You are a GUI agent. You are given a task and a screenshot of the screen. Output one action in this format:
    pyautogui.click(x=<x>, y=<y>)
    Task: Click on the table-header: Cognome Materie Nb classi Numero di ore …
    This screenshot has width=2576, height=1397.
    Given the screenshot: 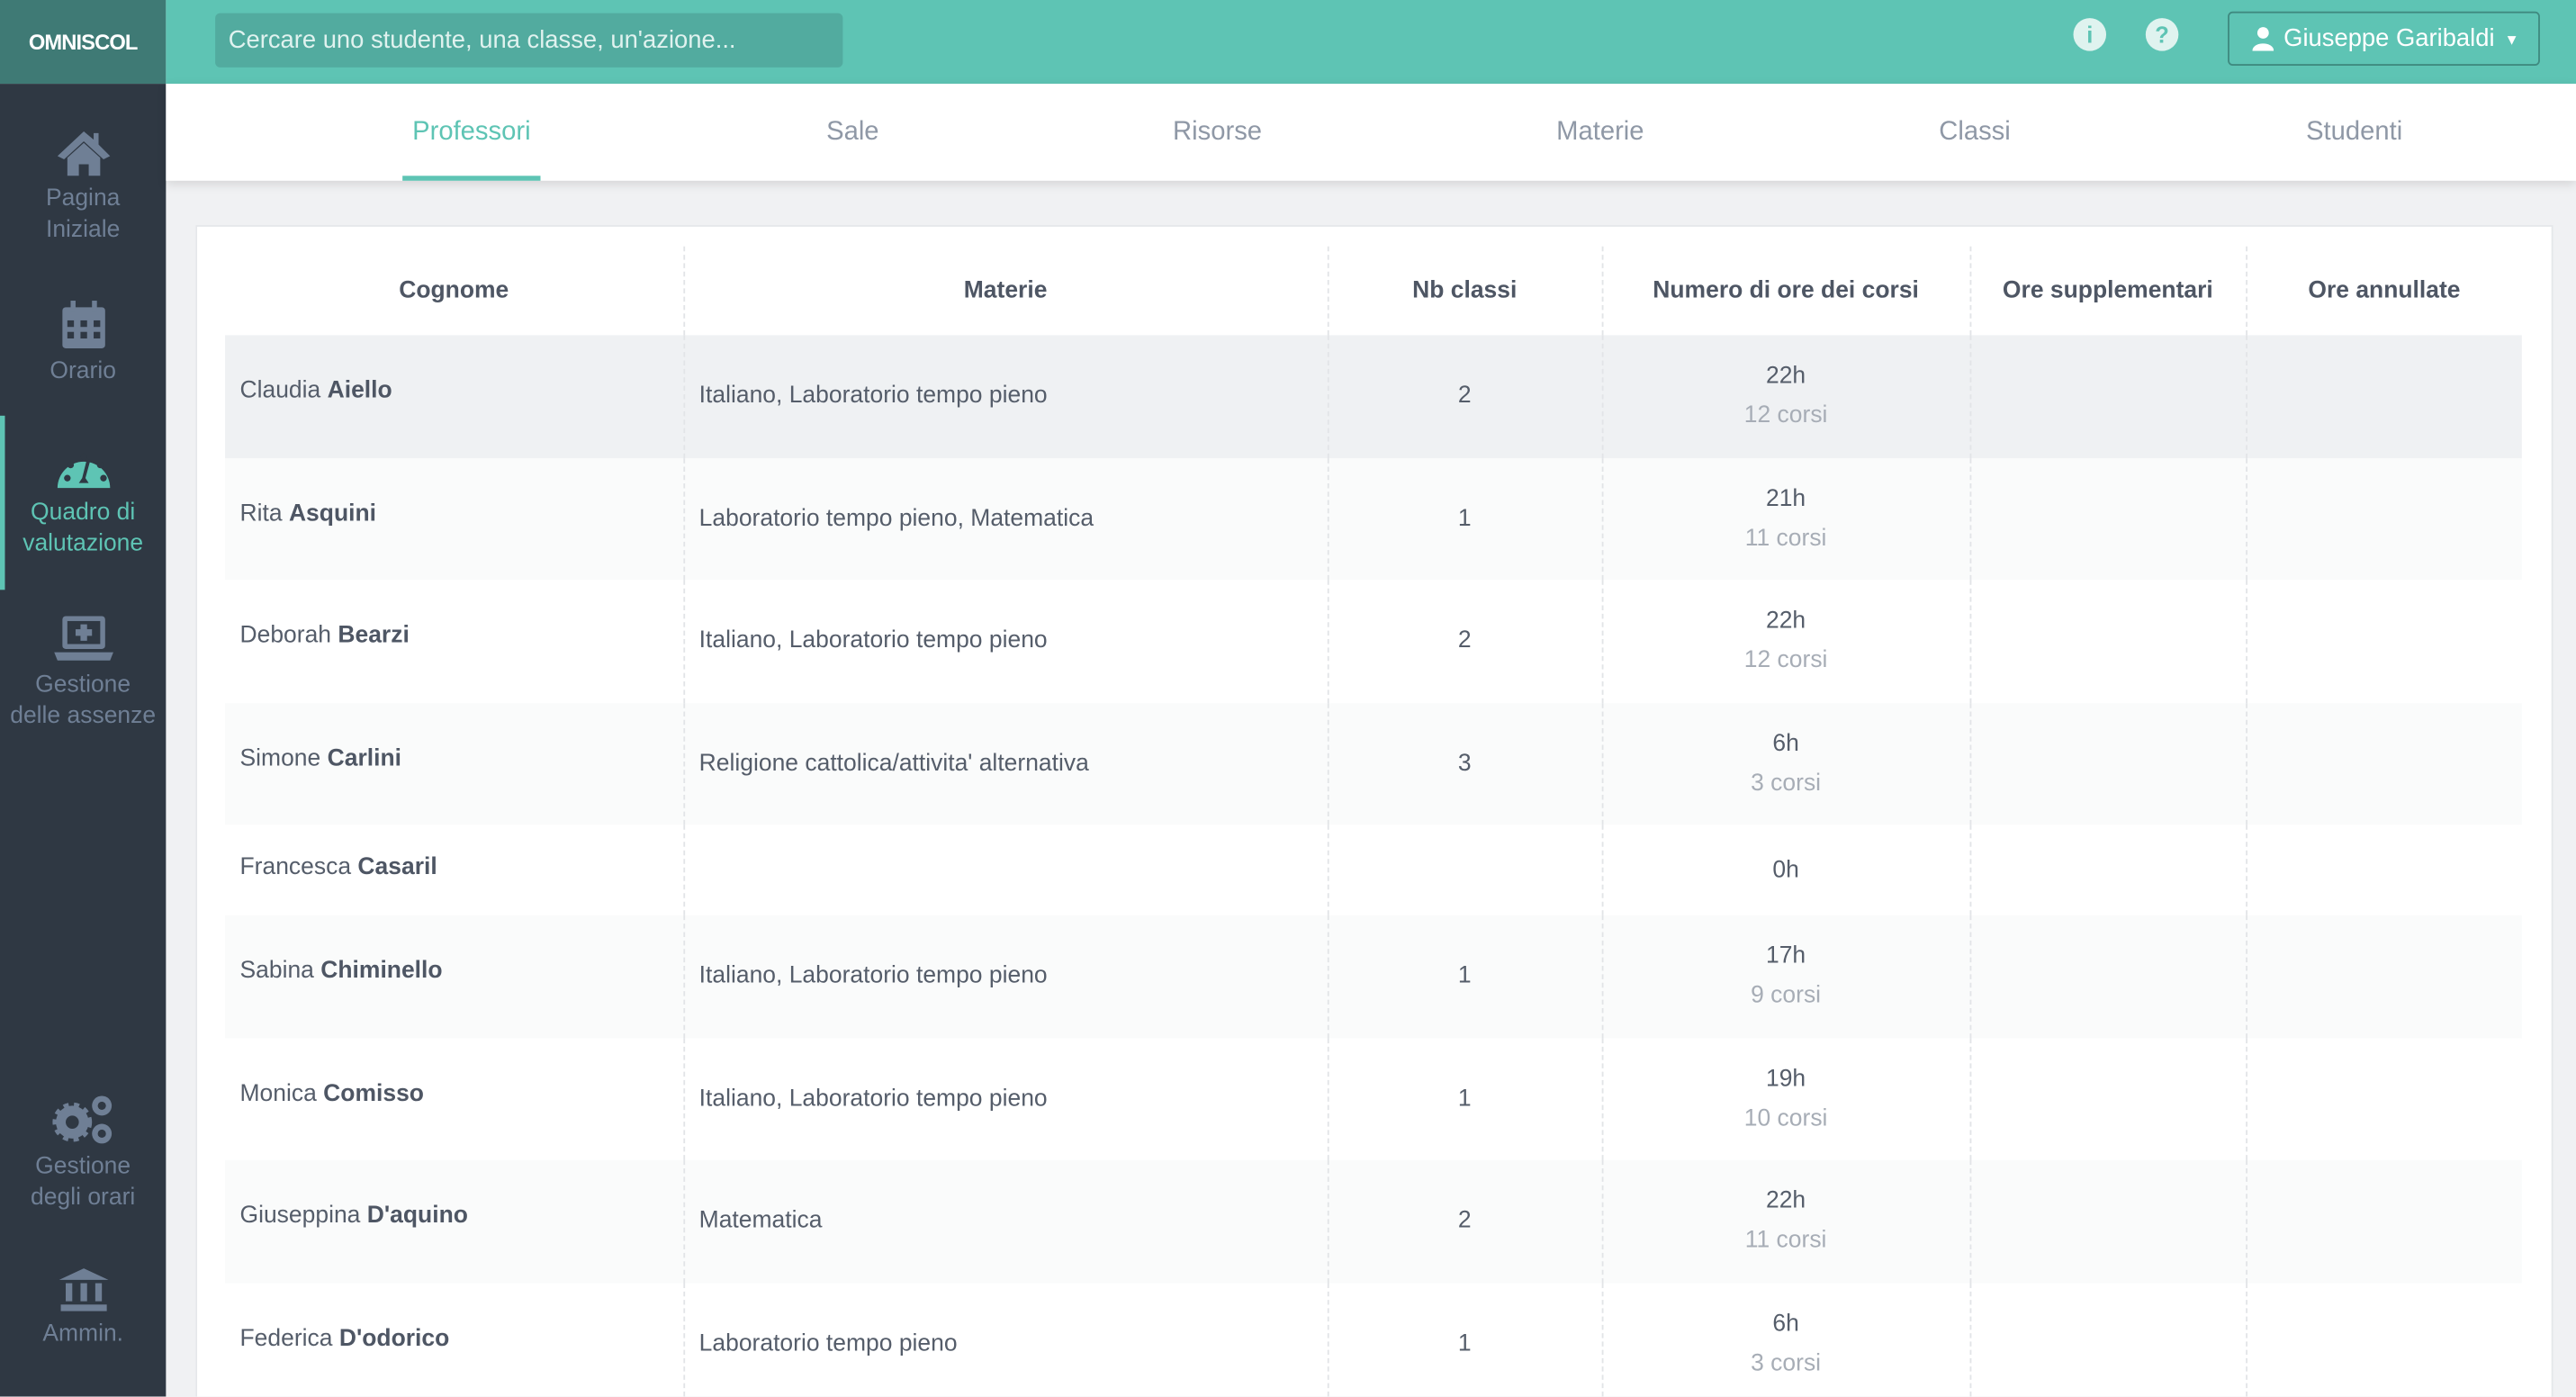 What is the action you would take?
    pyautogui.click(x=1373, y=291)
    